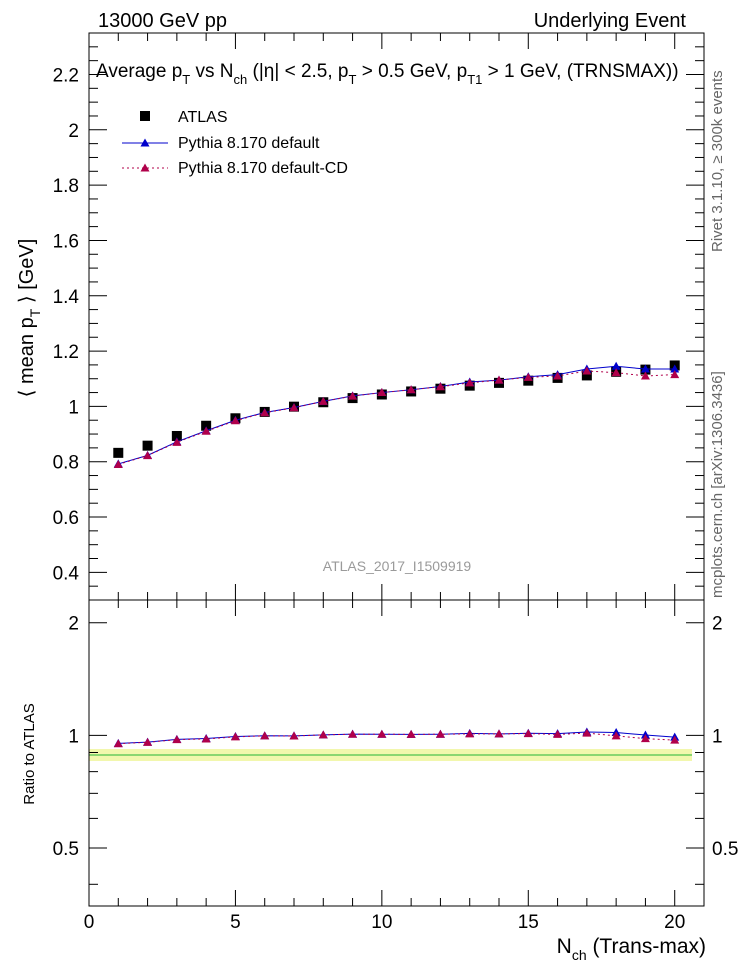 This screenshot has height=972, width=746. I want to click on legend-cd-label: Pythia 8.170 default-CD, so click(263, 168).